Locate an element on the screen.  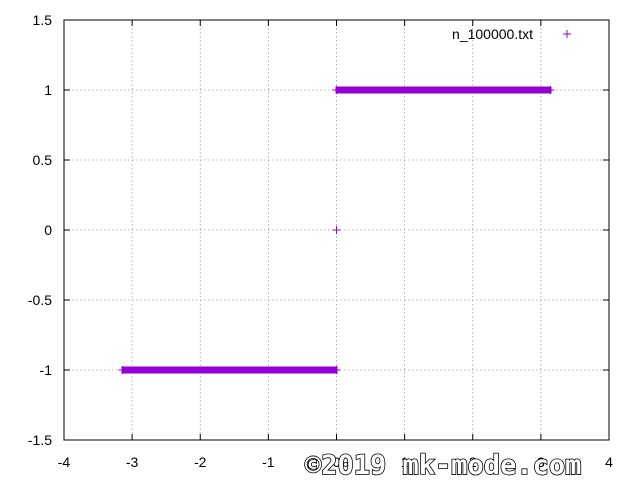
x-tick-label: 2 is located at coordinates (473, 462).